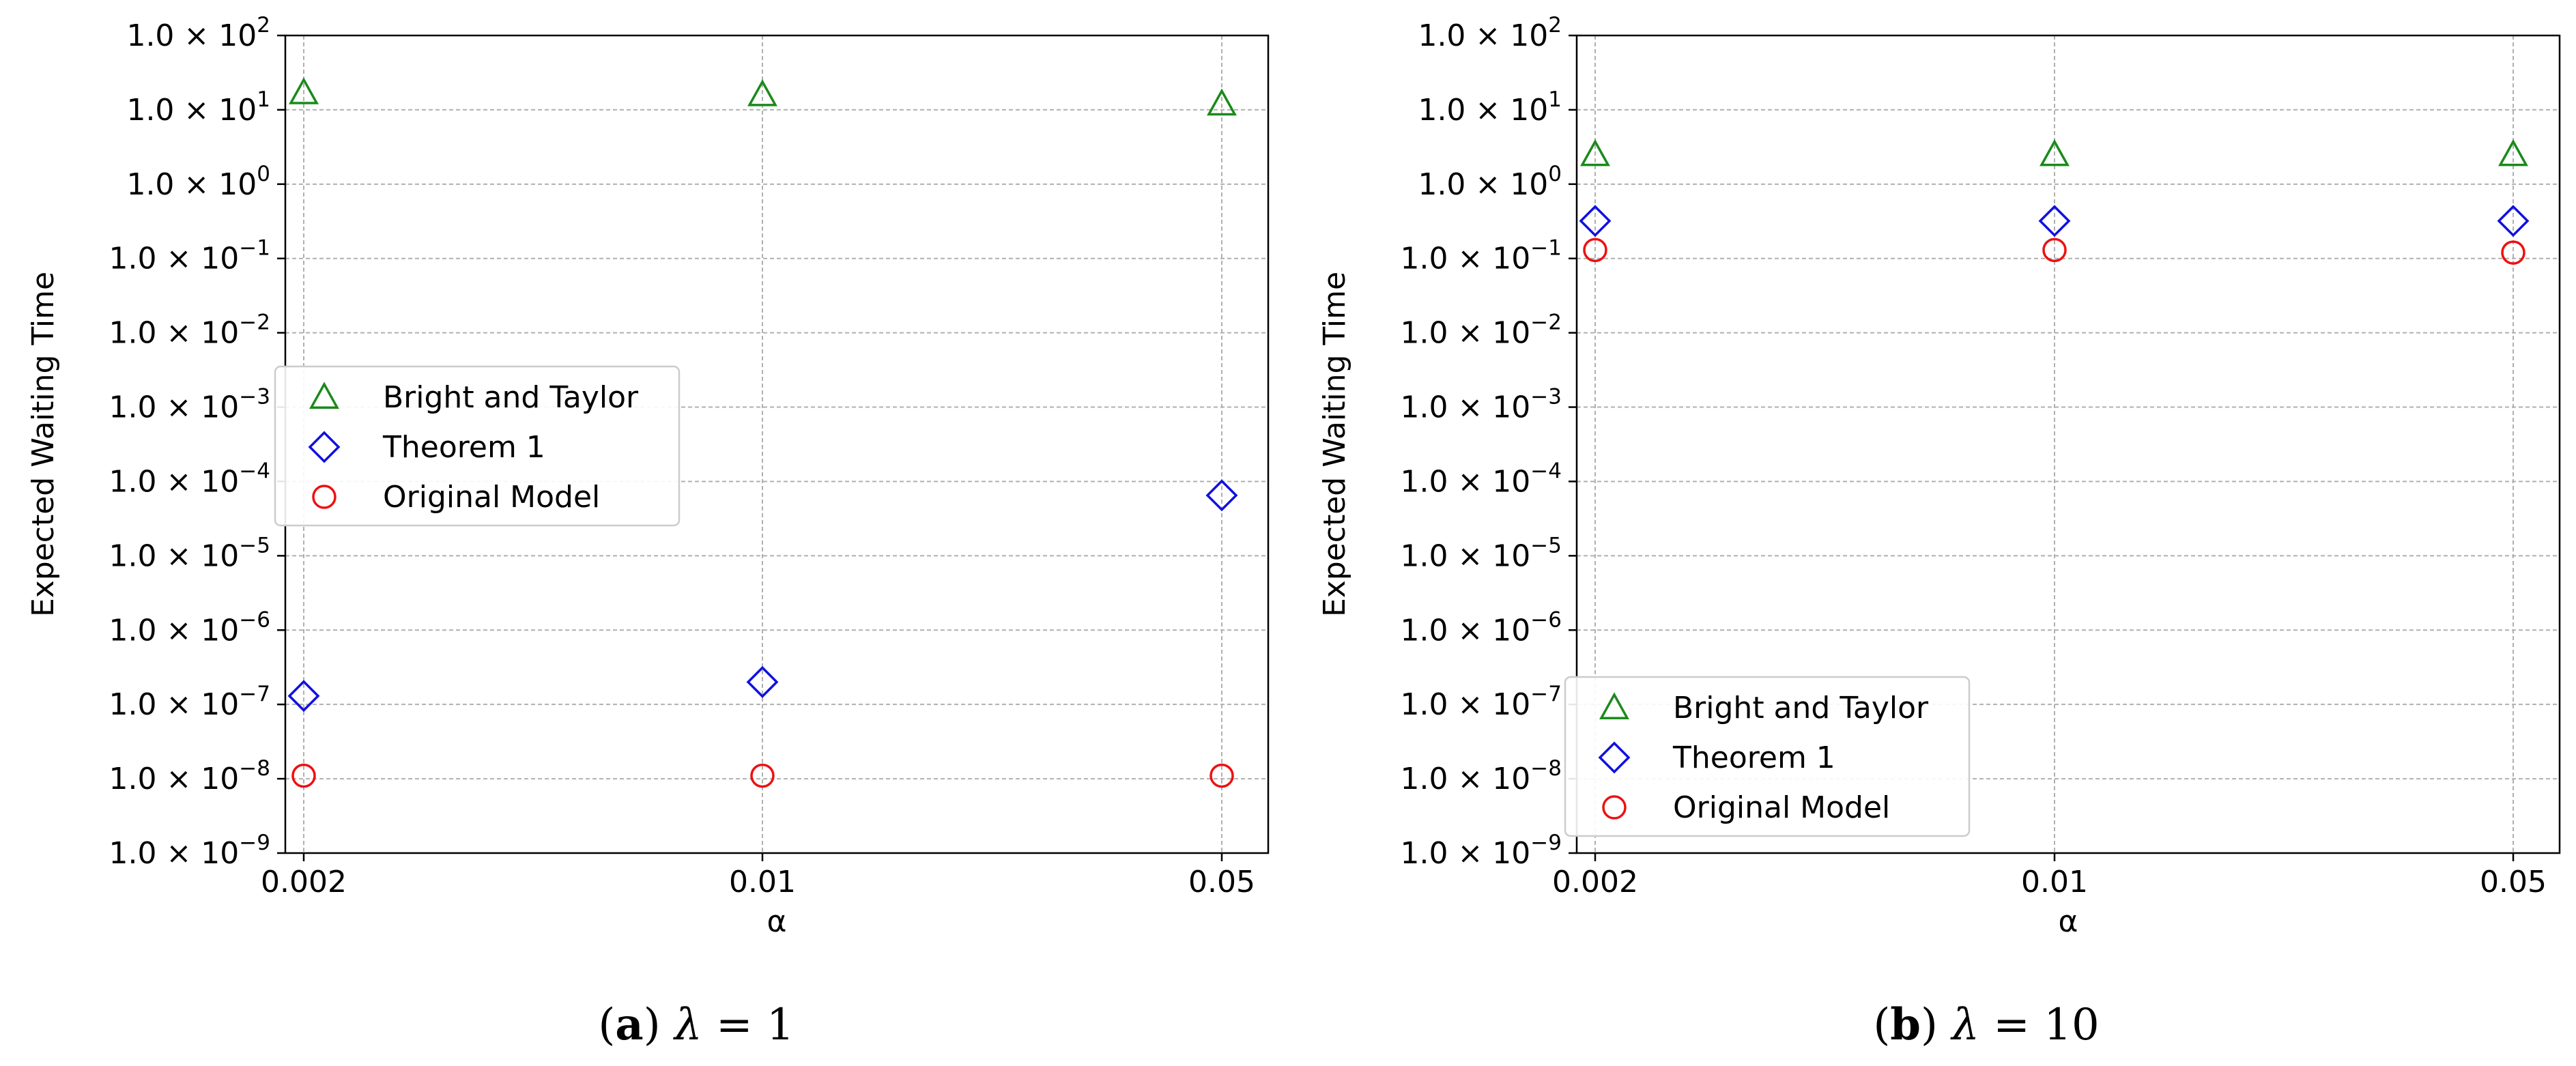  I want to click on panel-caption: (a) λ = 1, so click(696, 1024).